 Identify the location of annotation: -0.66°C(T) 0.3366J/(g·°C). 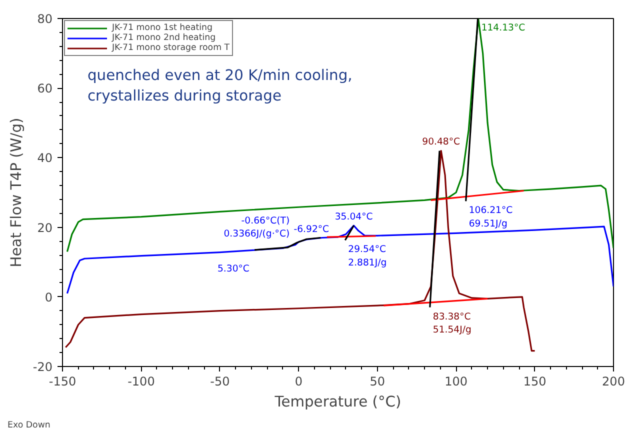
(257, 227).